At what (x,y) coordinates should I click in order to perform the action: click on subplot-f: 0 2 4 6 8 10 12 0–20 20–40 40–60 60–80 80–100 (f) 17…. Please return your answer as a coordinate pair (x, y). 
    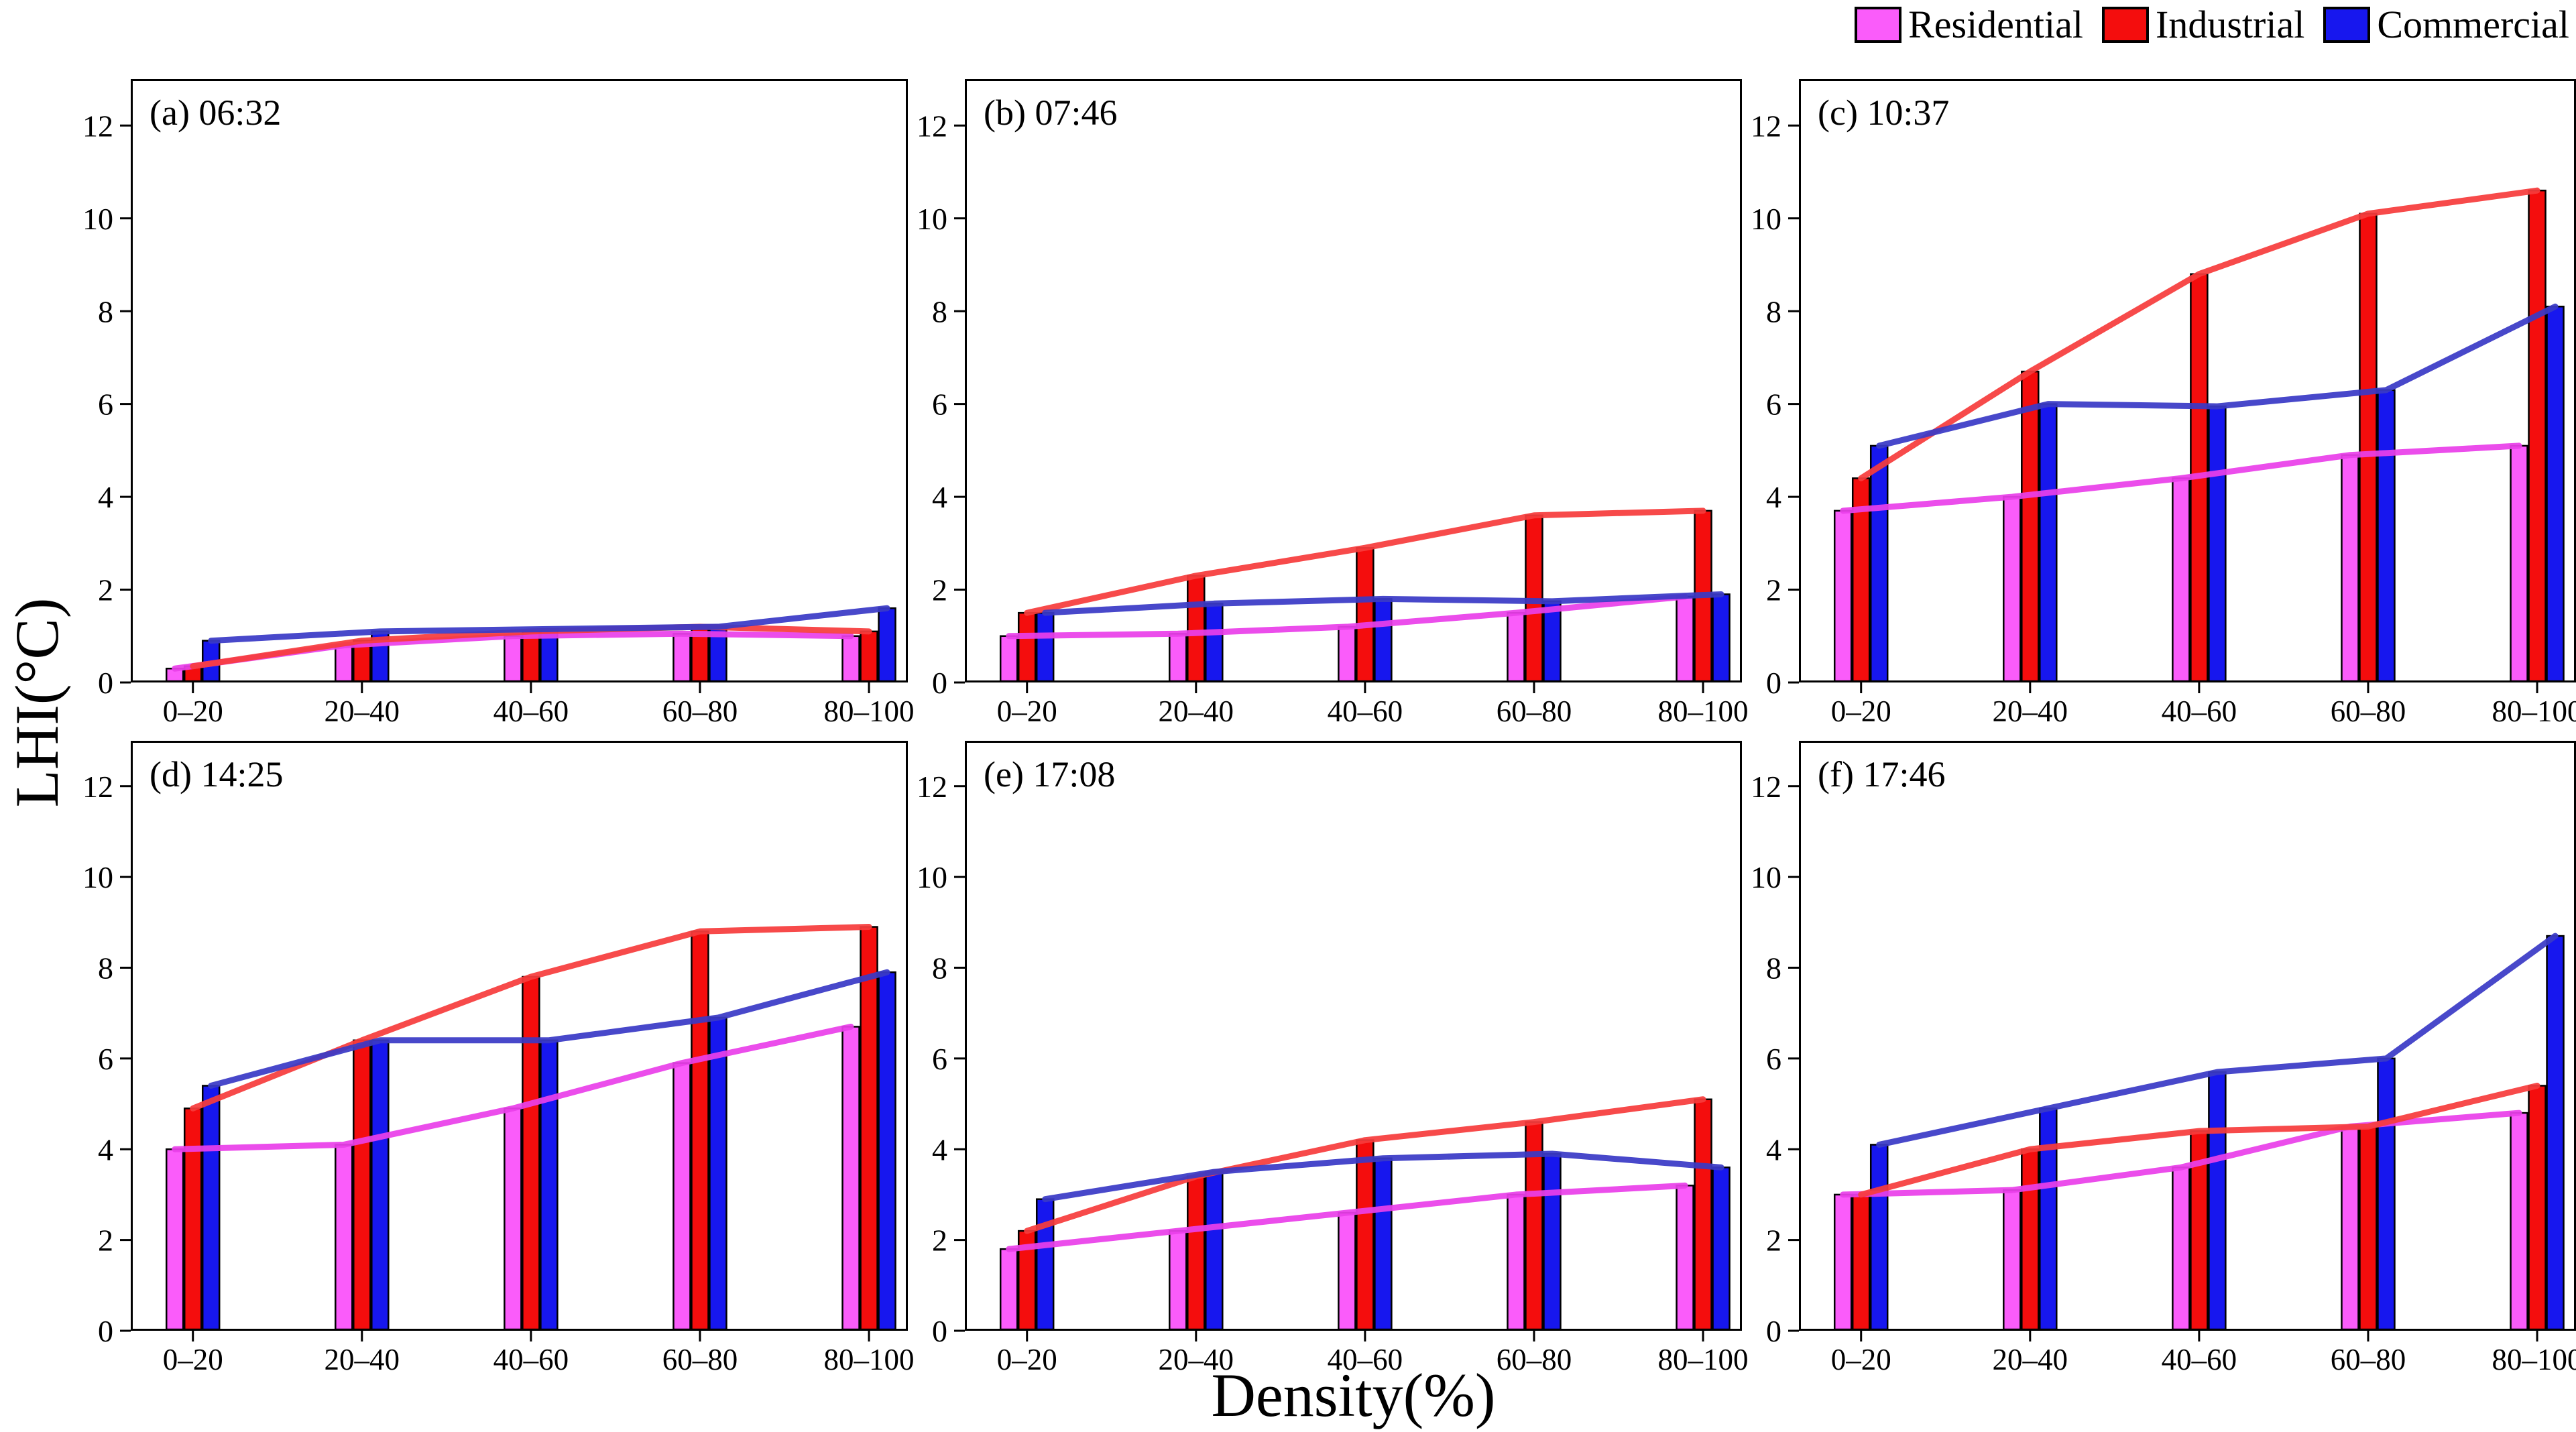
    Looking at the image, I should click on (2163, 1058).